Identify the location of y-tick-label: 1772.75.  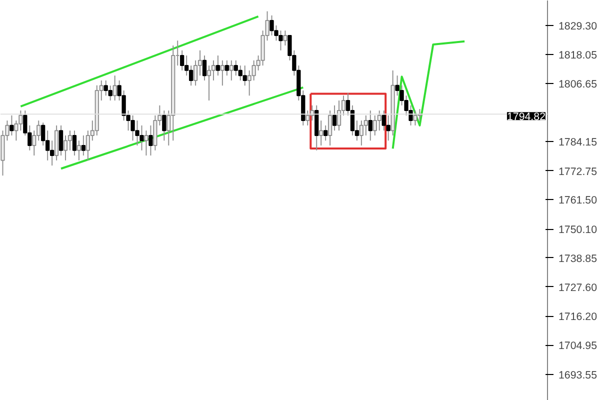
(578, 172).